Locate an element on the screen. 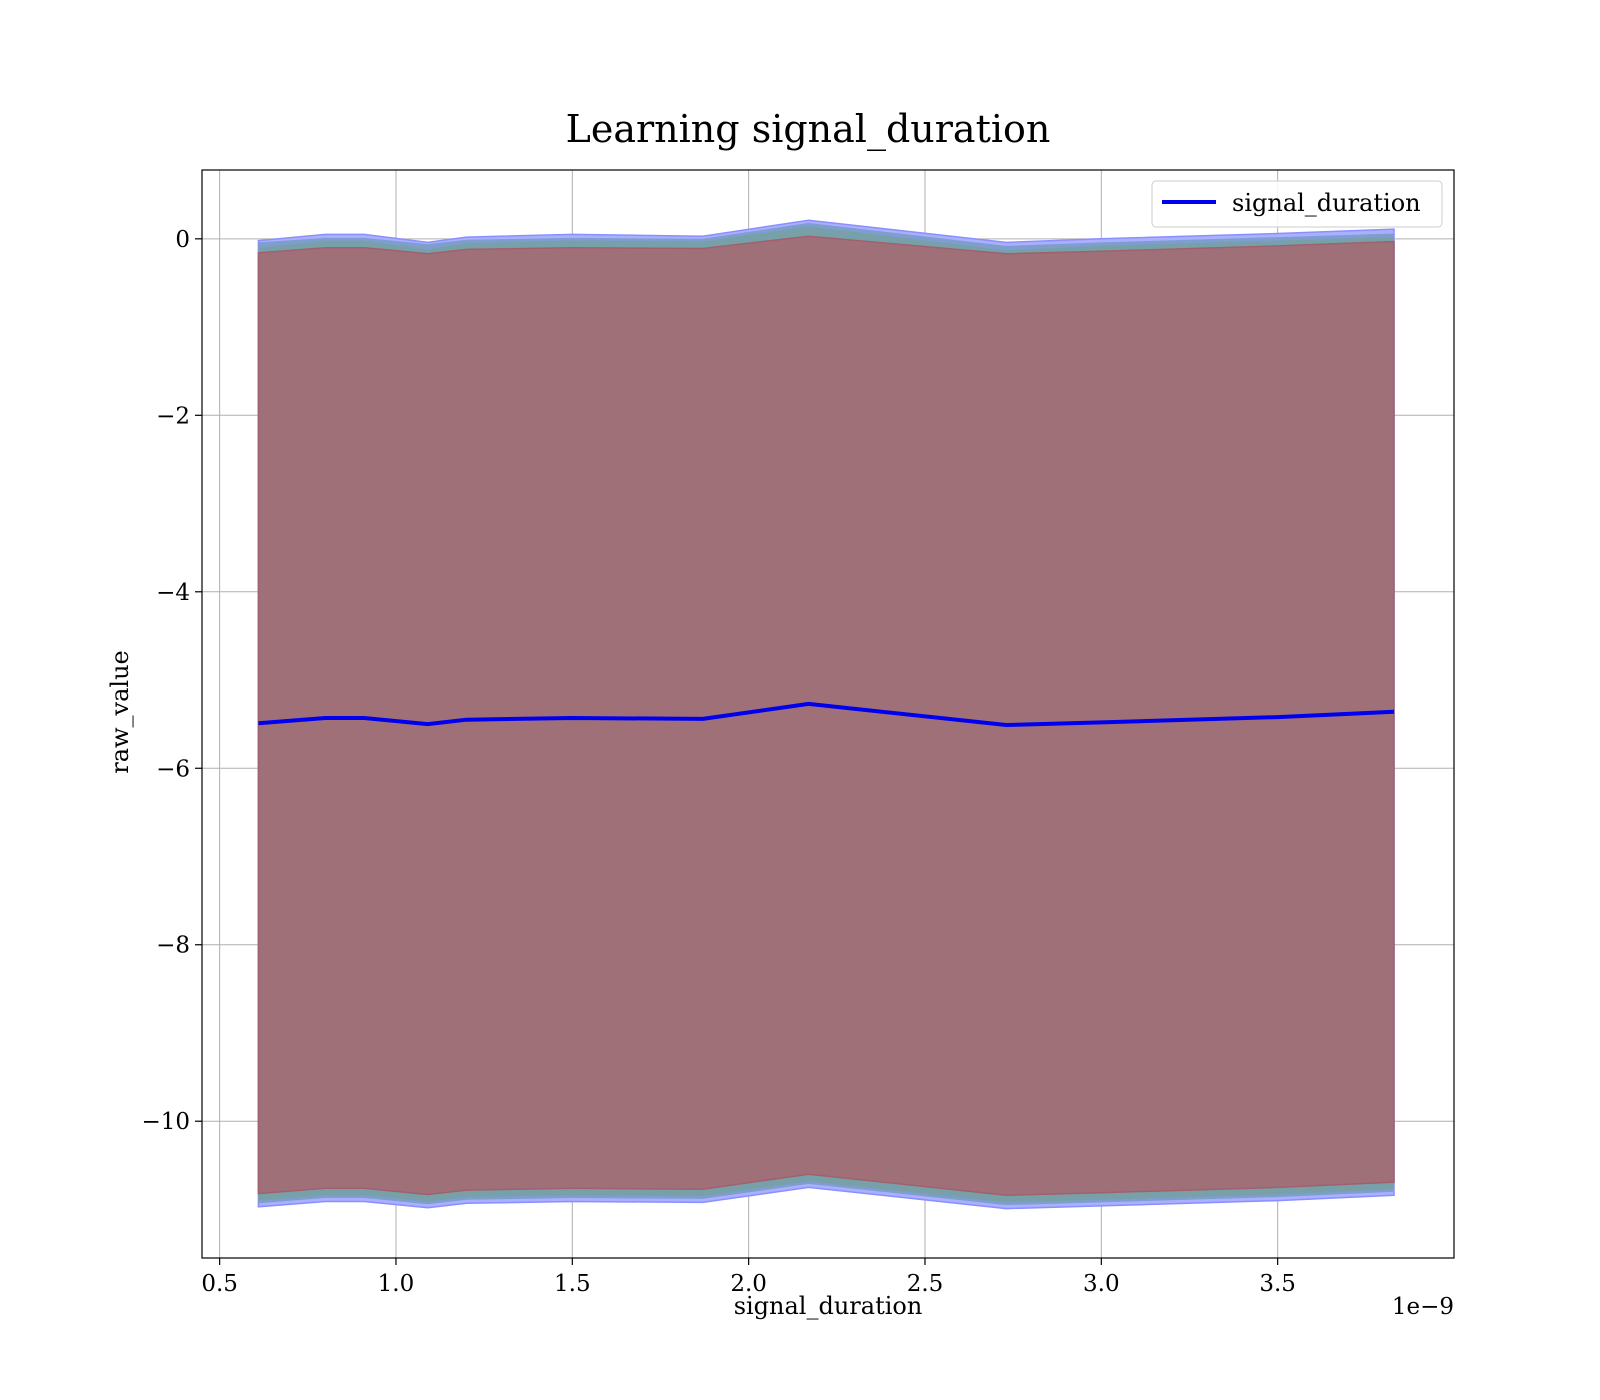  x-axis-offset-label: 1e−9 is located at coordinates (1423, 1307).